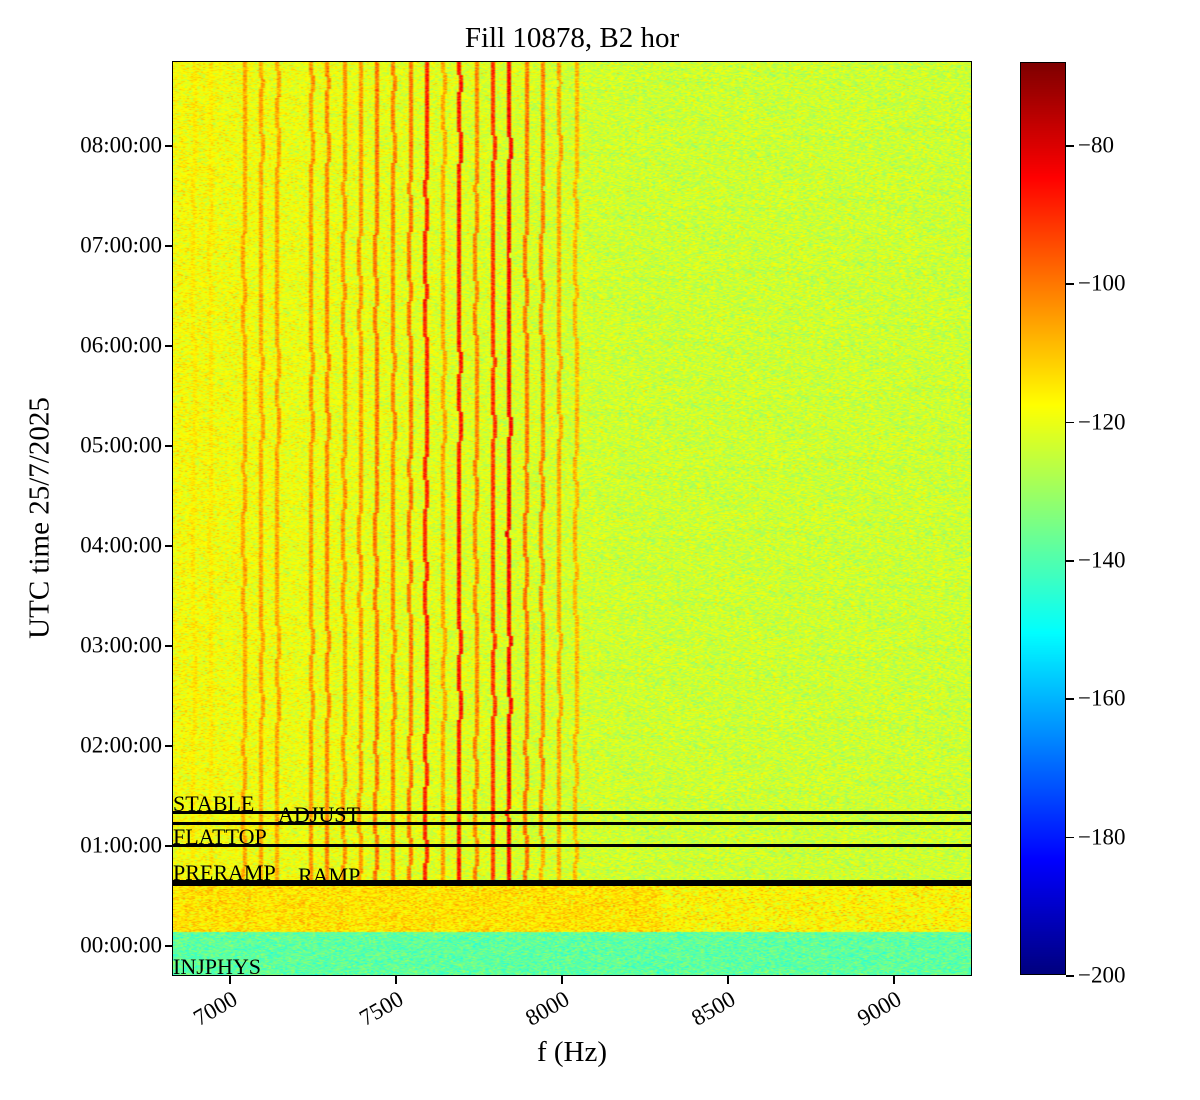 The height and width of the screenshot is (1100, 1200). What do you see at coordinates (1102, 837) in the screenshot?
I see `colorbar-tick-label: −180` at bounding box center [1102, 837].